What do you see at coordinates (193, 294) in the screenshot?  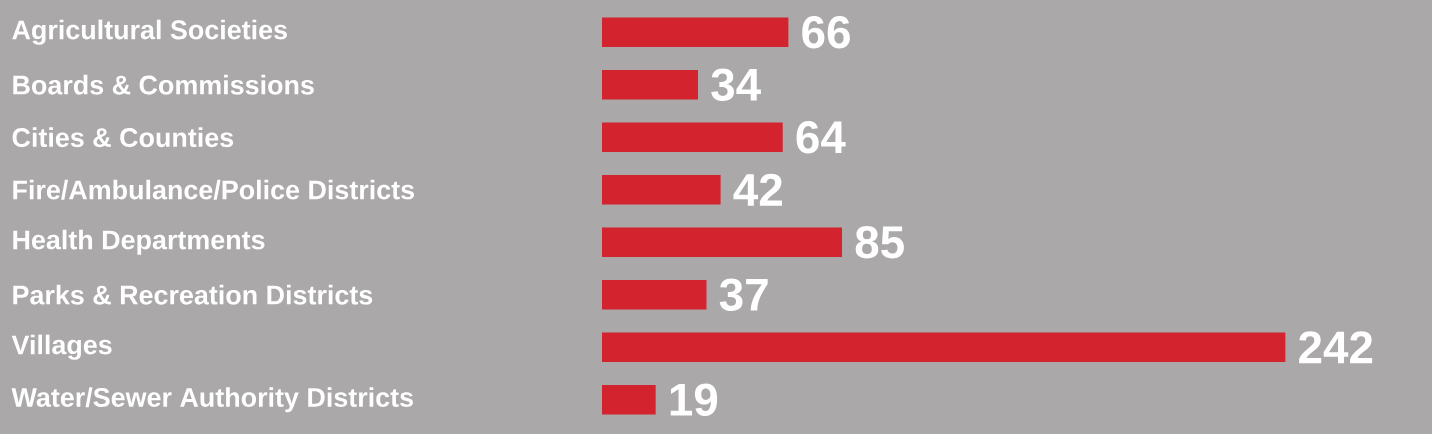 I see `y-tick-label: Parks & Recreation Districts` at bounding box center [193, 294].